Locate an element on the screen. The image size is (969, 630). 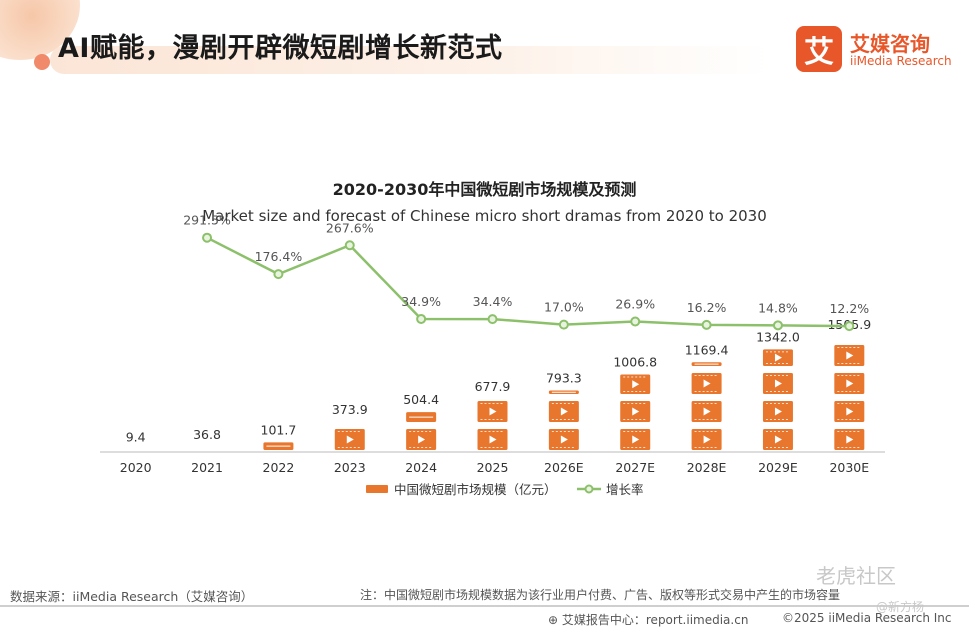
growth-rate-label: 12.2% is located at coordinates (849, 308).